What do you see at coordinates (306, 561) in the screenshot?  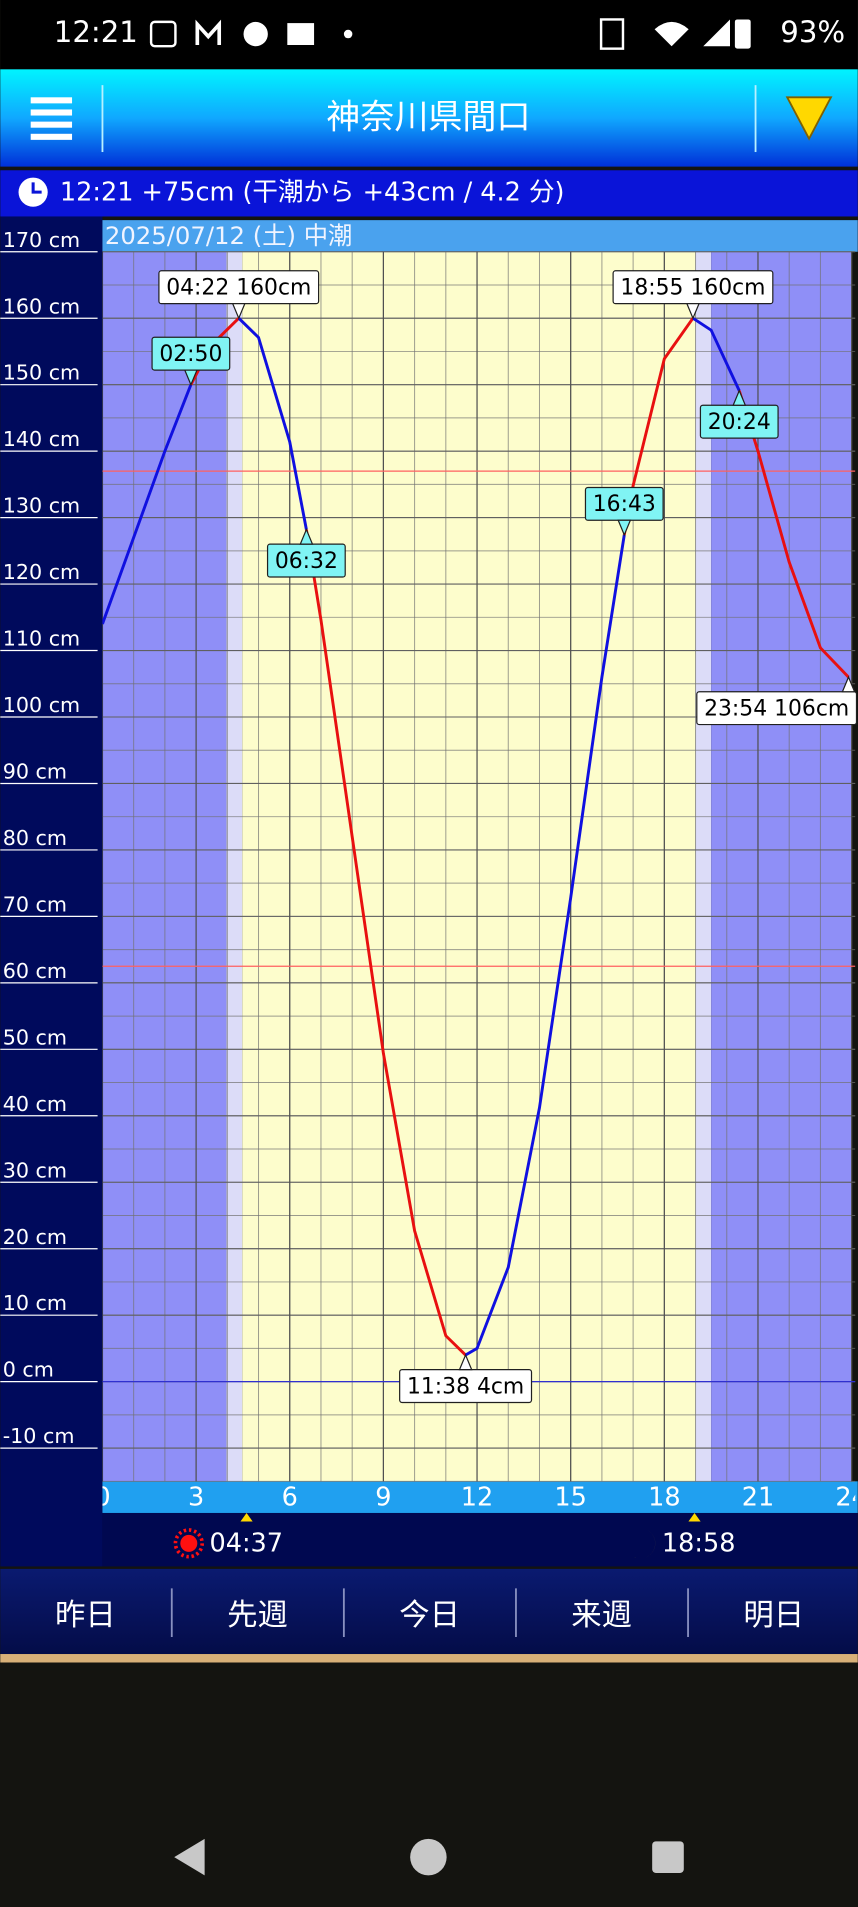 I see `callout-label: 06:32` at bounding box center [306, 561].